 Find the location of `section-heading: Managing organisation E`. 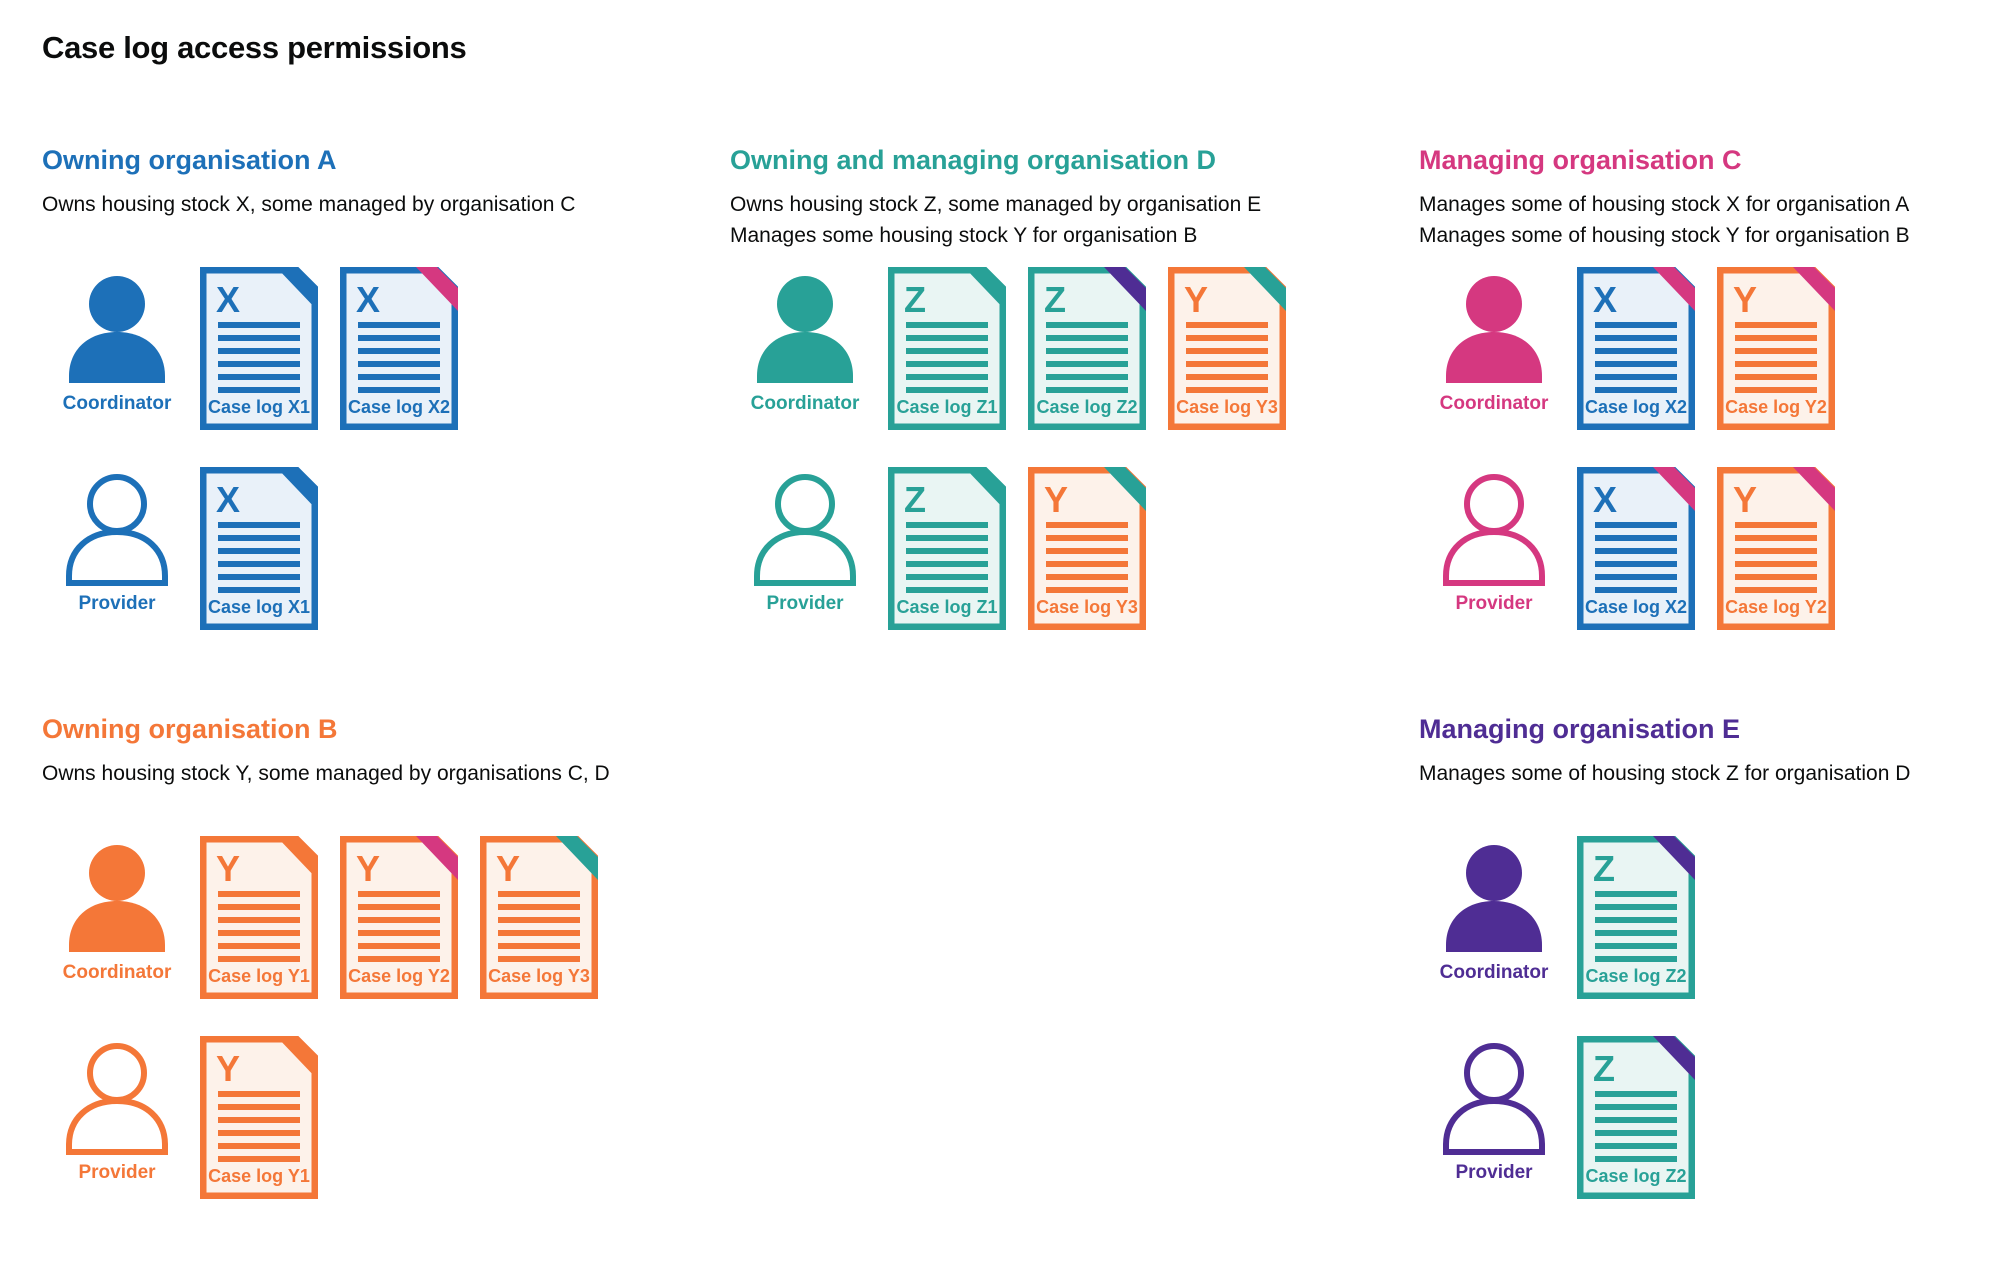

section-heading: Managing organisation E is located at coordinates (1580, 729).